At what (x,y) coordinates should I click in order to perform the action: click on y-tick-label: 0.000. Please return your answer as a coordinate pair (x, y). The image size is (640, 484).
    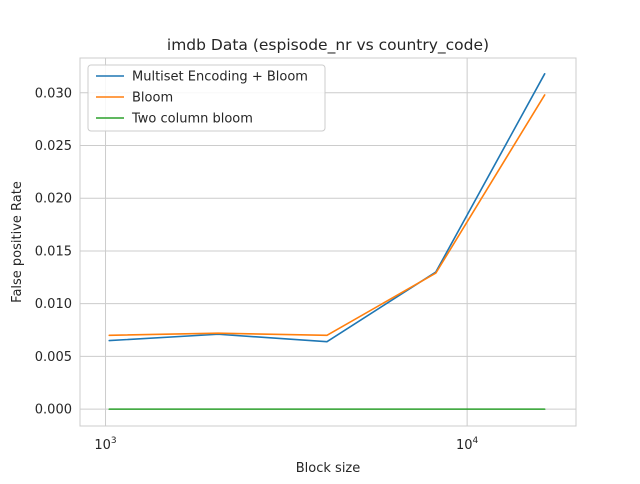
    Looking at the image, I should click on (53, 410).